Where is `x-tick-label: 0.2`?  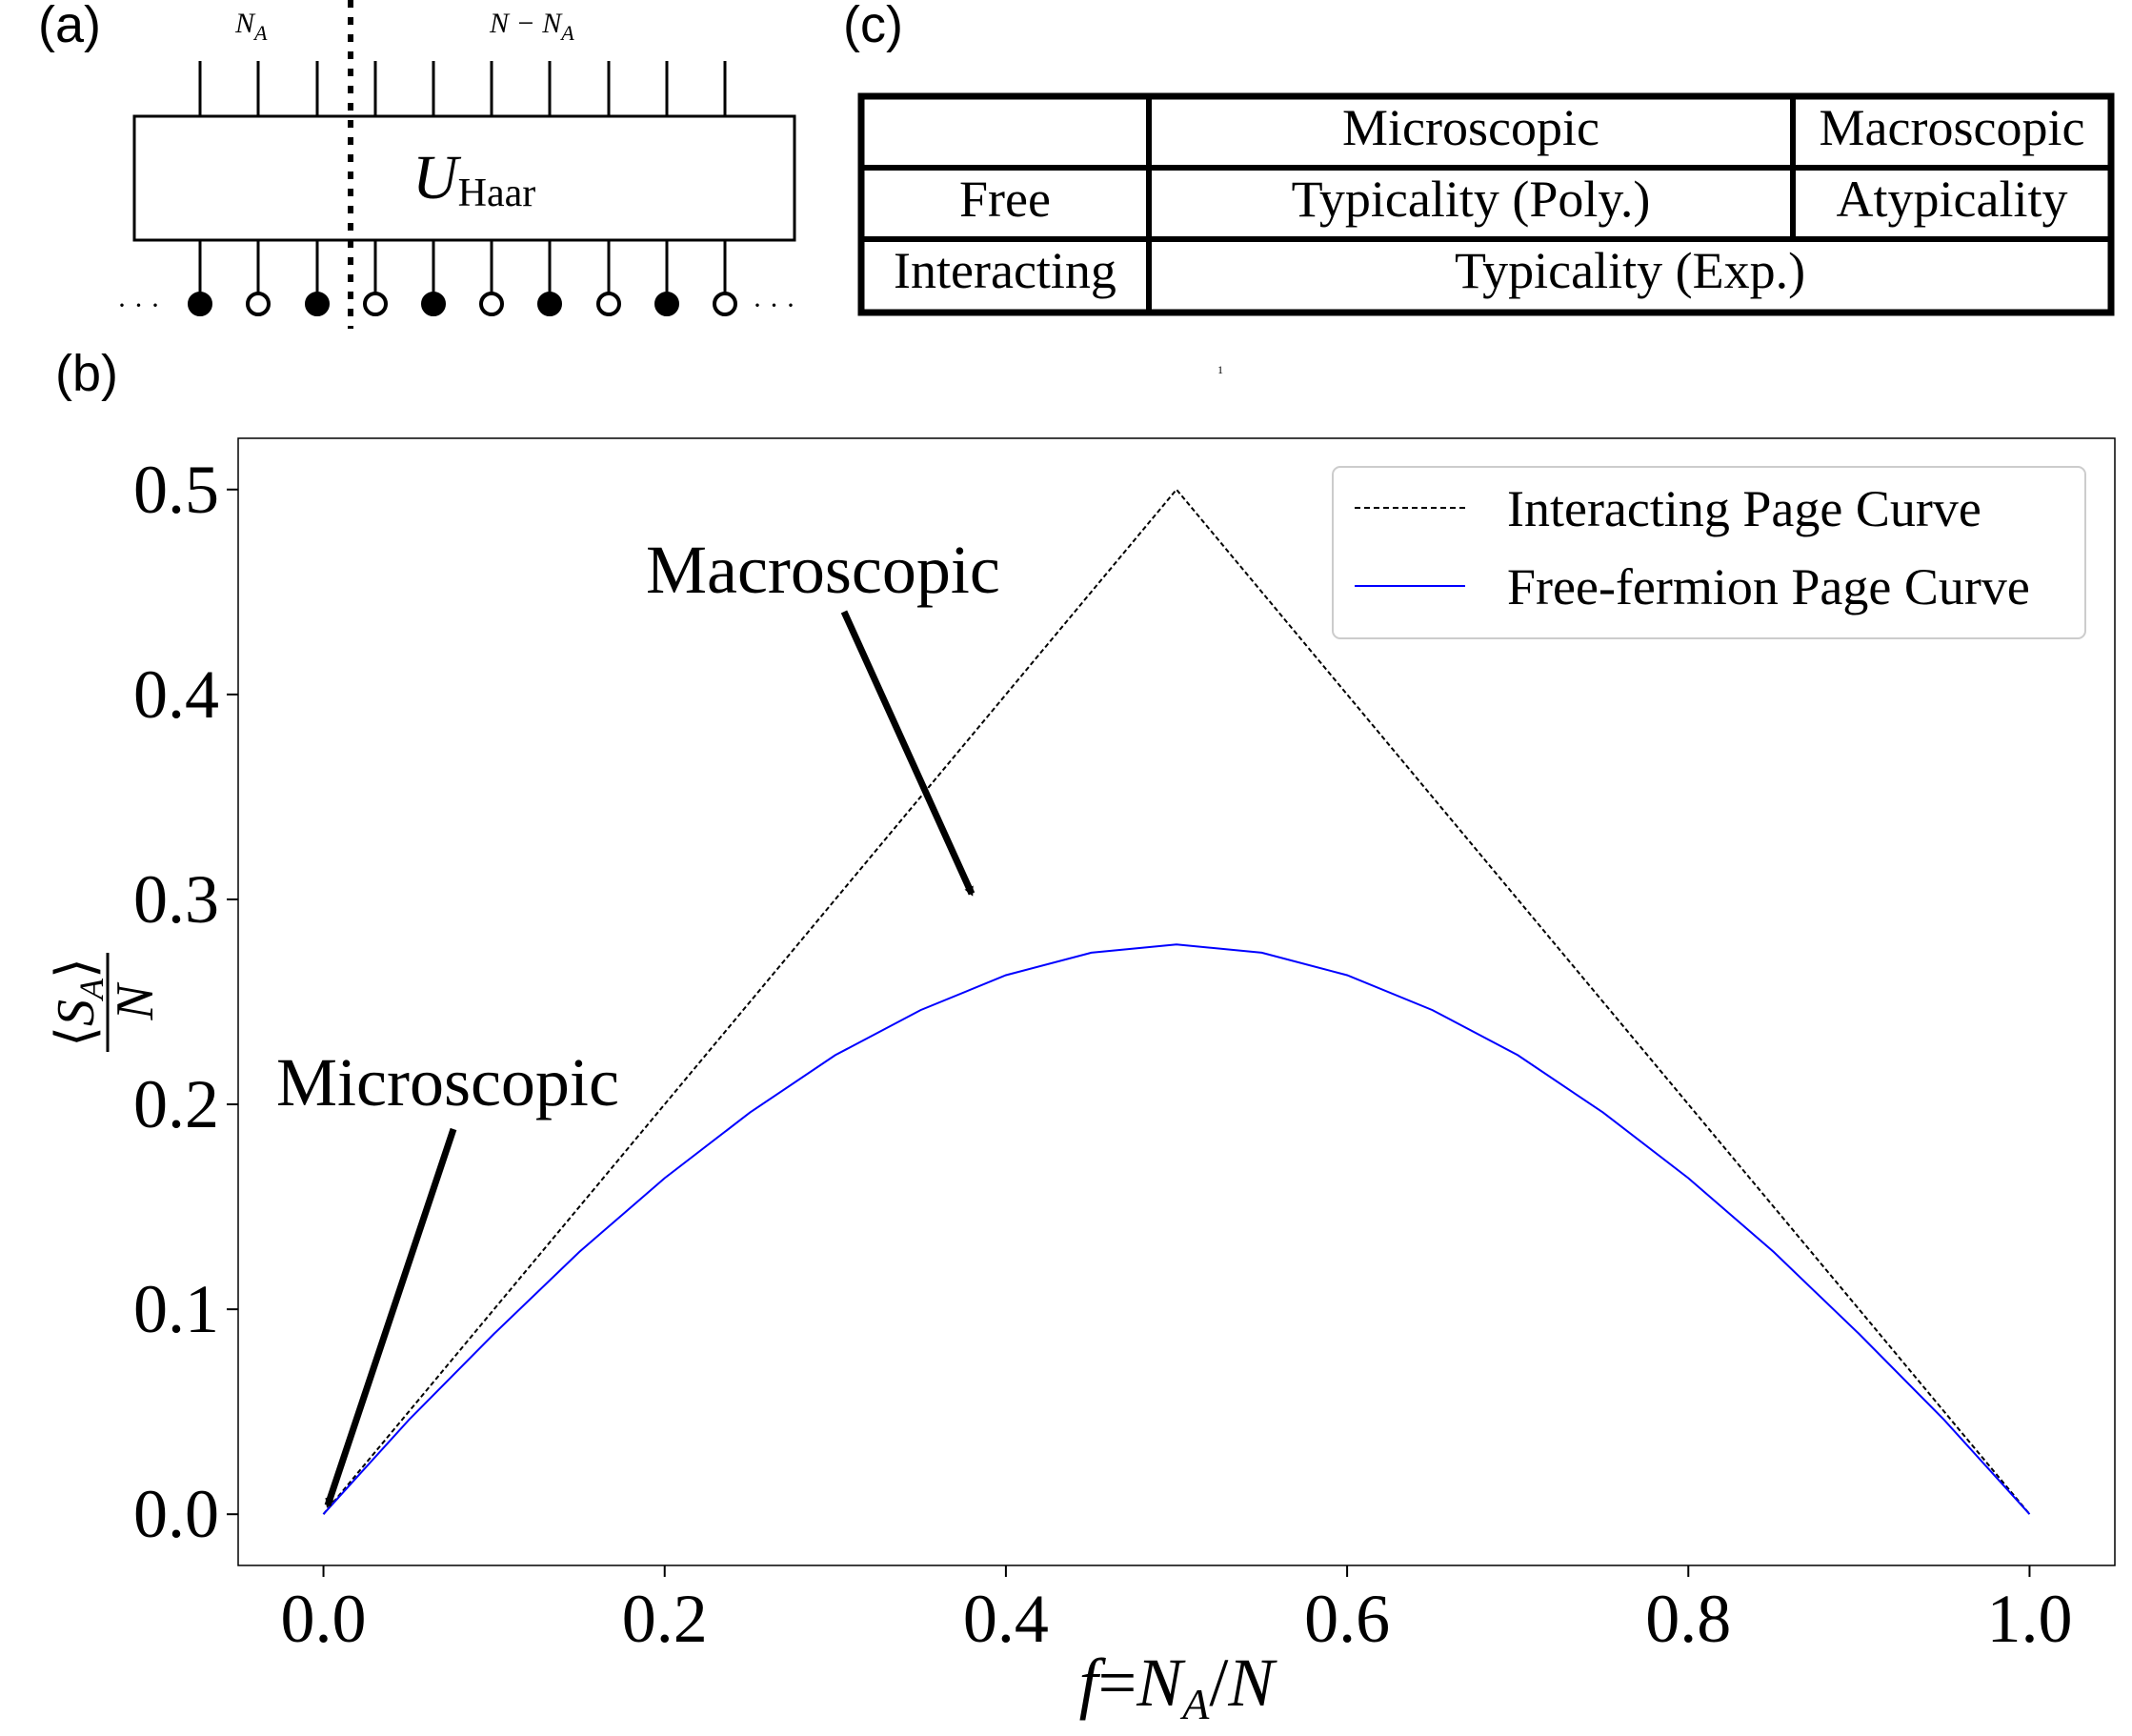 x-tick-label: 0.2 is located at coordinates (665, 1619).